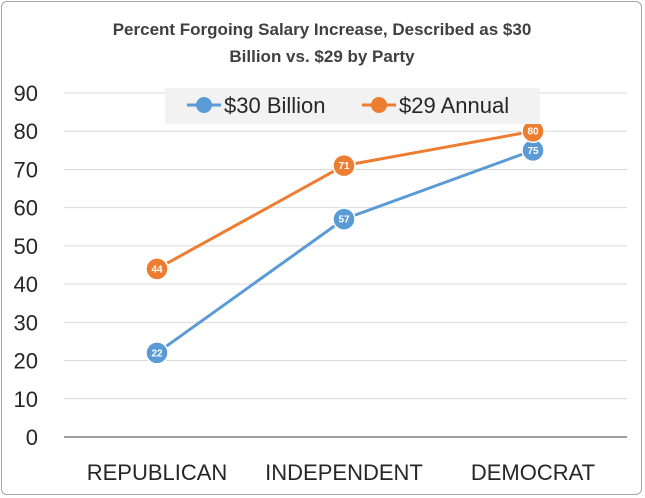  What do you see at coordinates (26, 399) in the screenshot?
I see `y-tick-label: 10` at bounding box center [26, 399].